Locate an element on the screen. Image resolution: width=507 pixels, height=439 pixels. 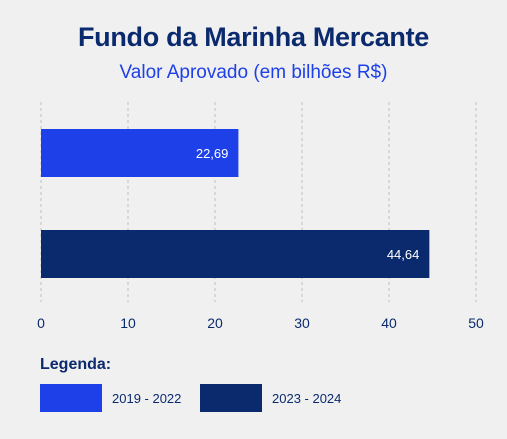
x-tick-label: 20 is located at coordinates (215, 323).